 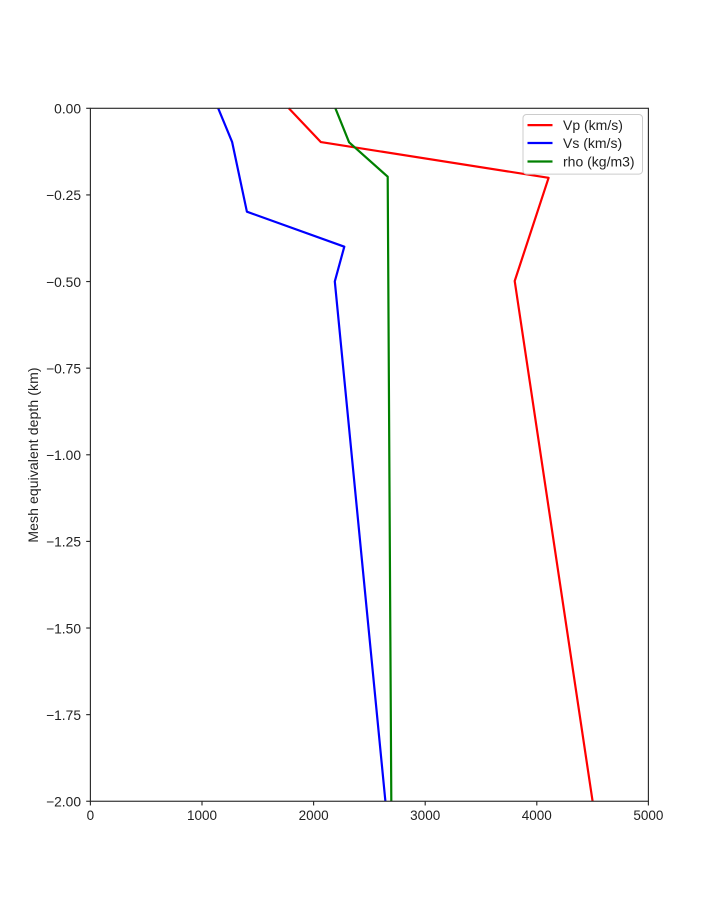 What do you see at coordinates (648, 815) in the screenshot?
I see `svg-text: 5000` at bounding box center [648, 815].